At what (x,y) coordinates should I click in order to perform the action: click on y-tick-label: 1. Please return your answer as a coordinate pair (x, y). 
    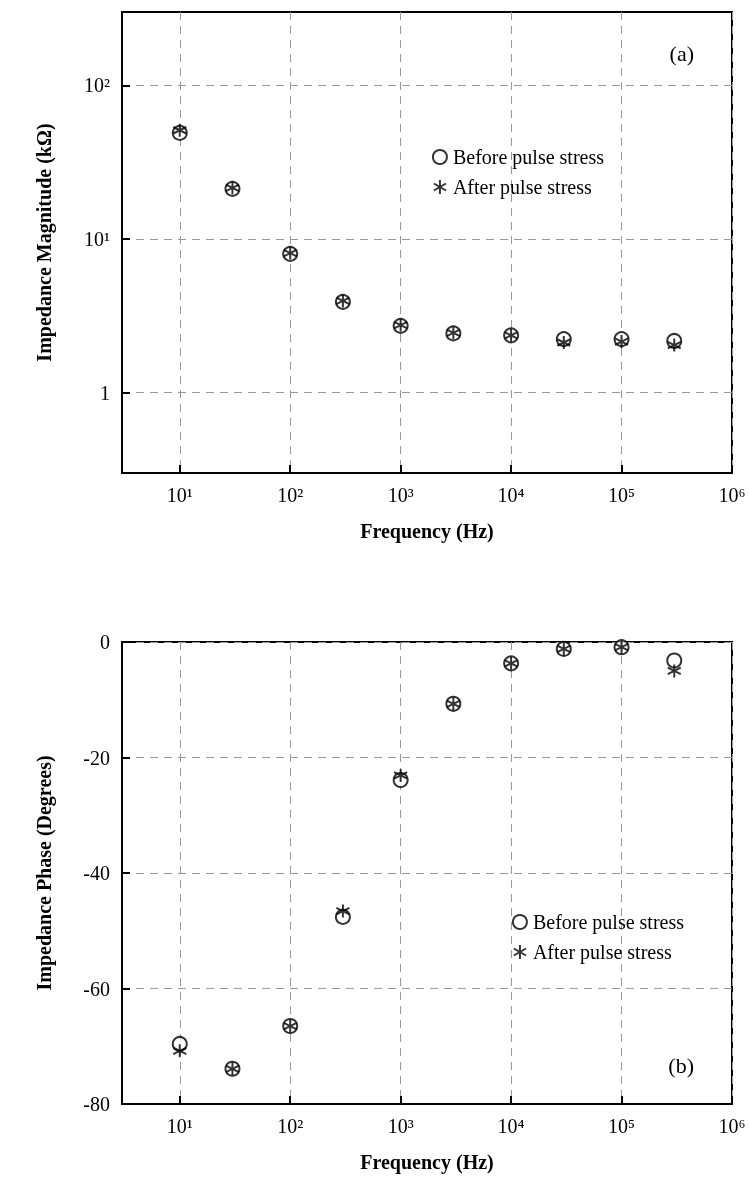
    Looking at the image, I should click on (105, 392).